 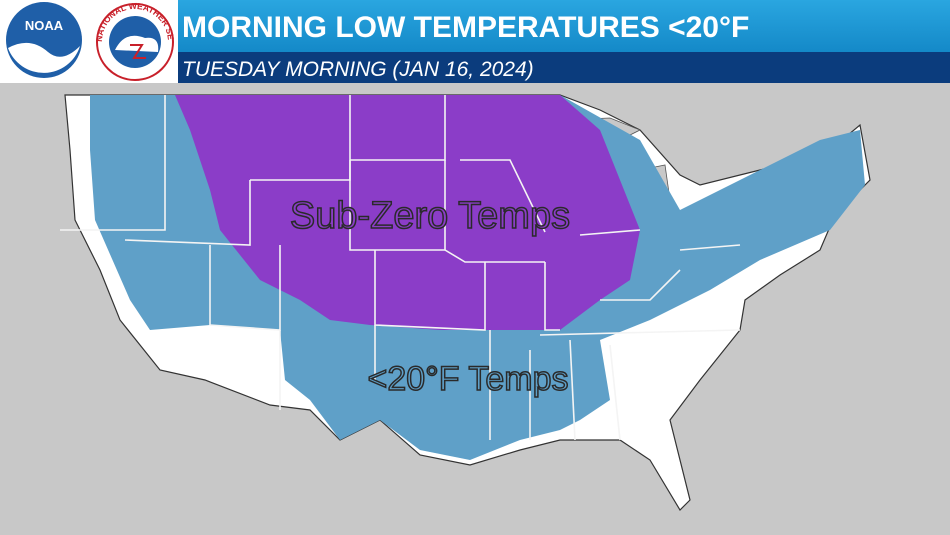 What do you see at coordinates (430, 216) in the screenshot?
I see `map-label: Sub-Zero Temps` at bounding box center [430, 216].